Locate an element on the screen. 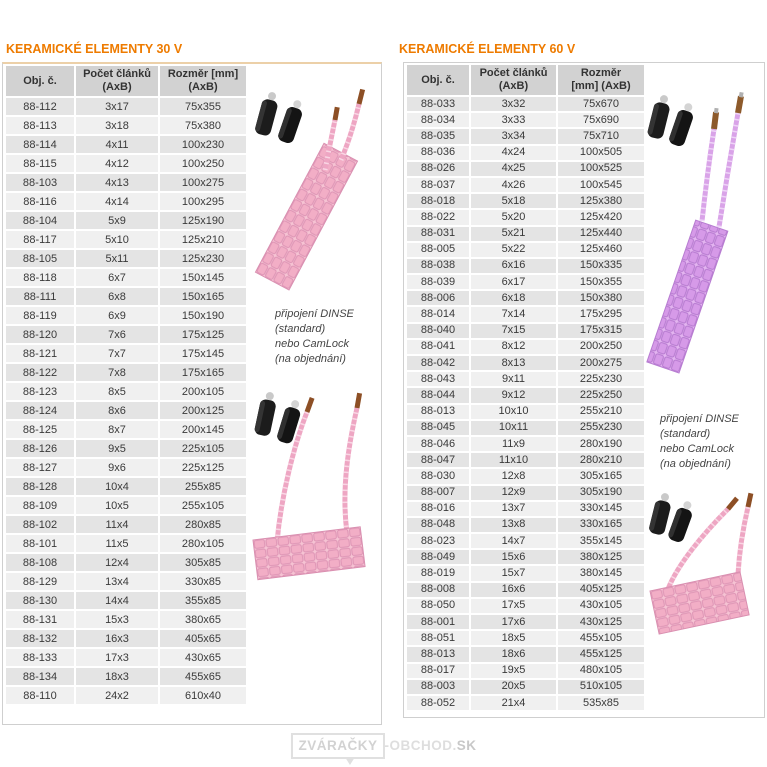  watermark-suffix: SK is located at coordinates (466, 745).